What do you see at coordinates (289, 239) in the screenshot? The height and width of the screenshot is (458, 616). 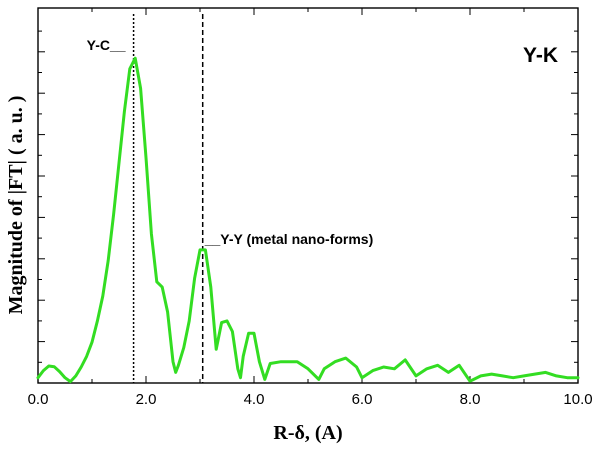 I see `annotation-y-y: __Y-Y (metal nano-forms)` at bounding box center [289, 239].